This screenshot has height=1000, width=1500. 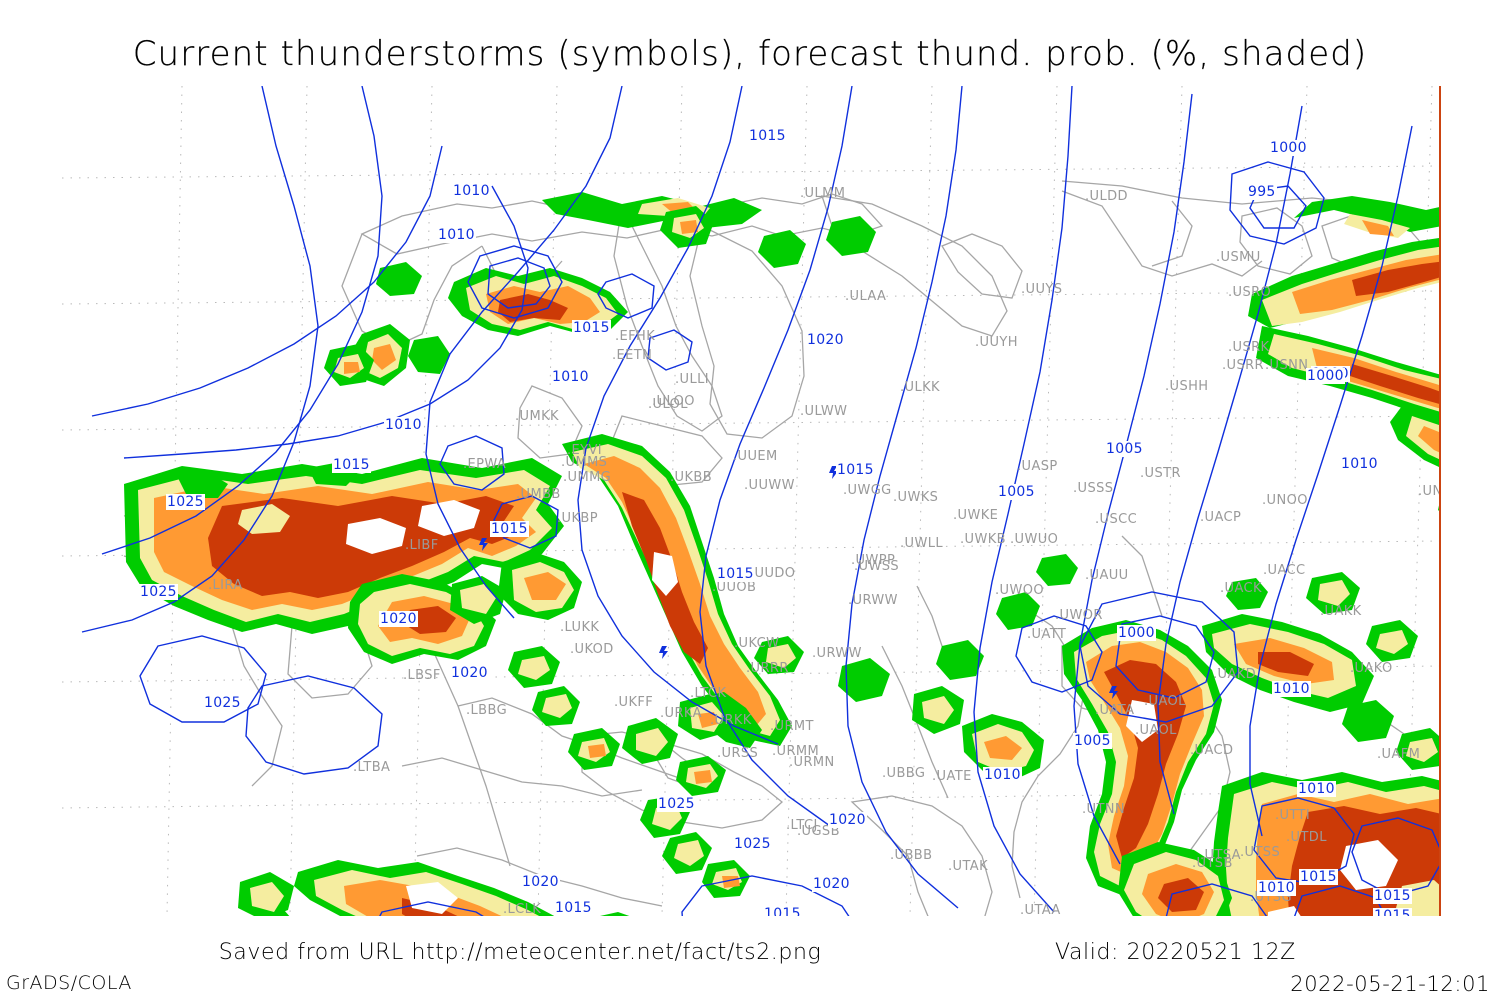 What do you see at coordinates (1212, 750) in the screenshot?
I see `station-label: .UACD` at bounding box center [1212, 750].